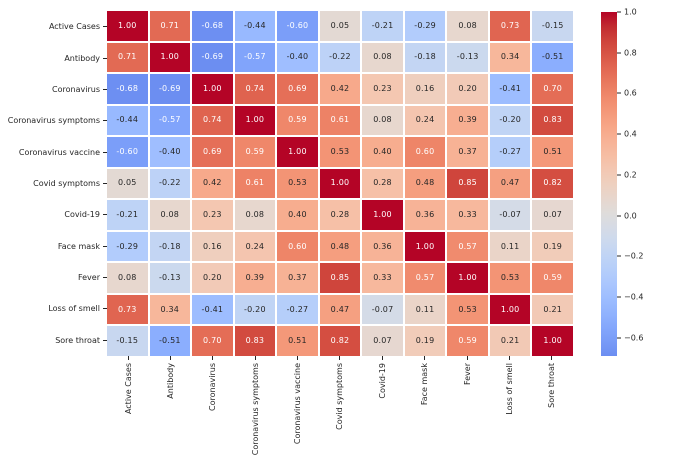 This screenshot has height=466, width=697. Describe the element at coordinates (340, 120) in the screenshot. I see `heatmap-cell: 0.61` at that location.